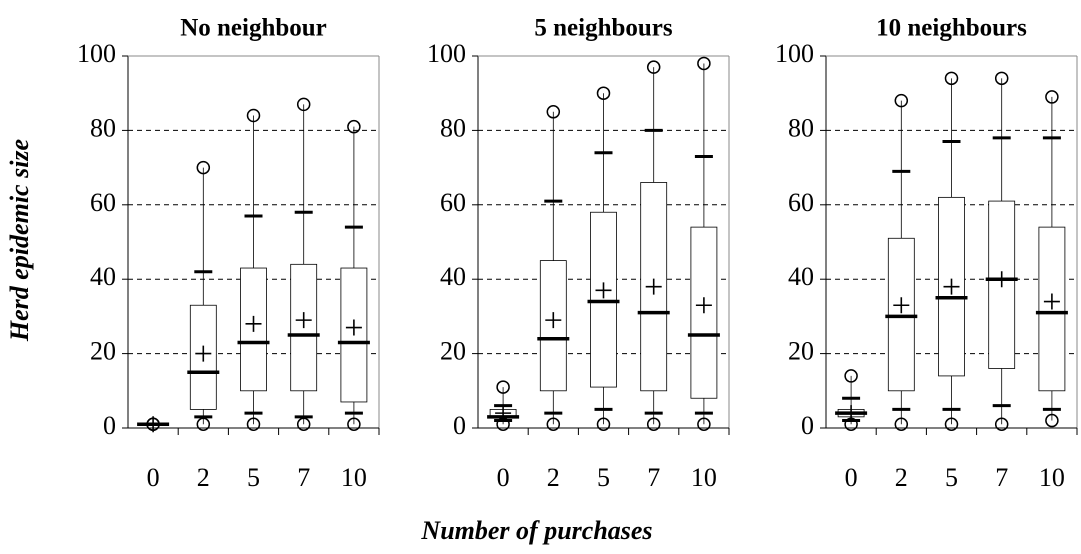 This screenshot has width=1081, height=554. I want to click on panel-title: No neighbour, so click(253, 28).